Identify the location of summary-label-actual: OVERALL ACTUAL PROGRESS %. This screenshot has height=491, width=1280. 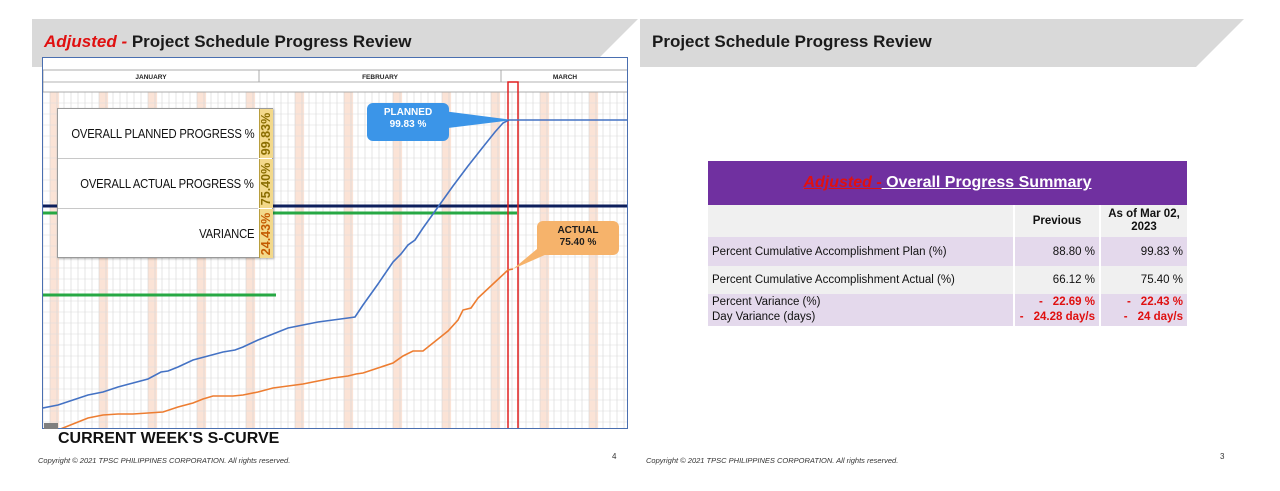
(167, 183).